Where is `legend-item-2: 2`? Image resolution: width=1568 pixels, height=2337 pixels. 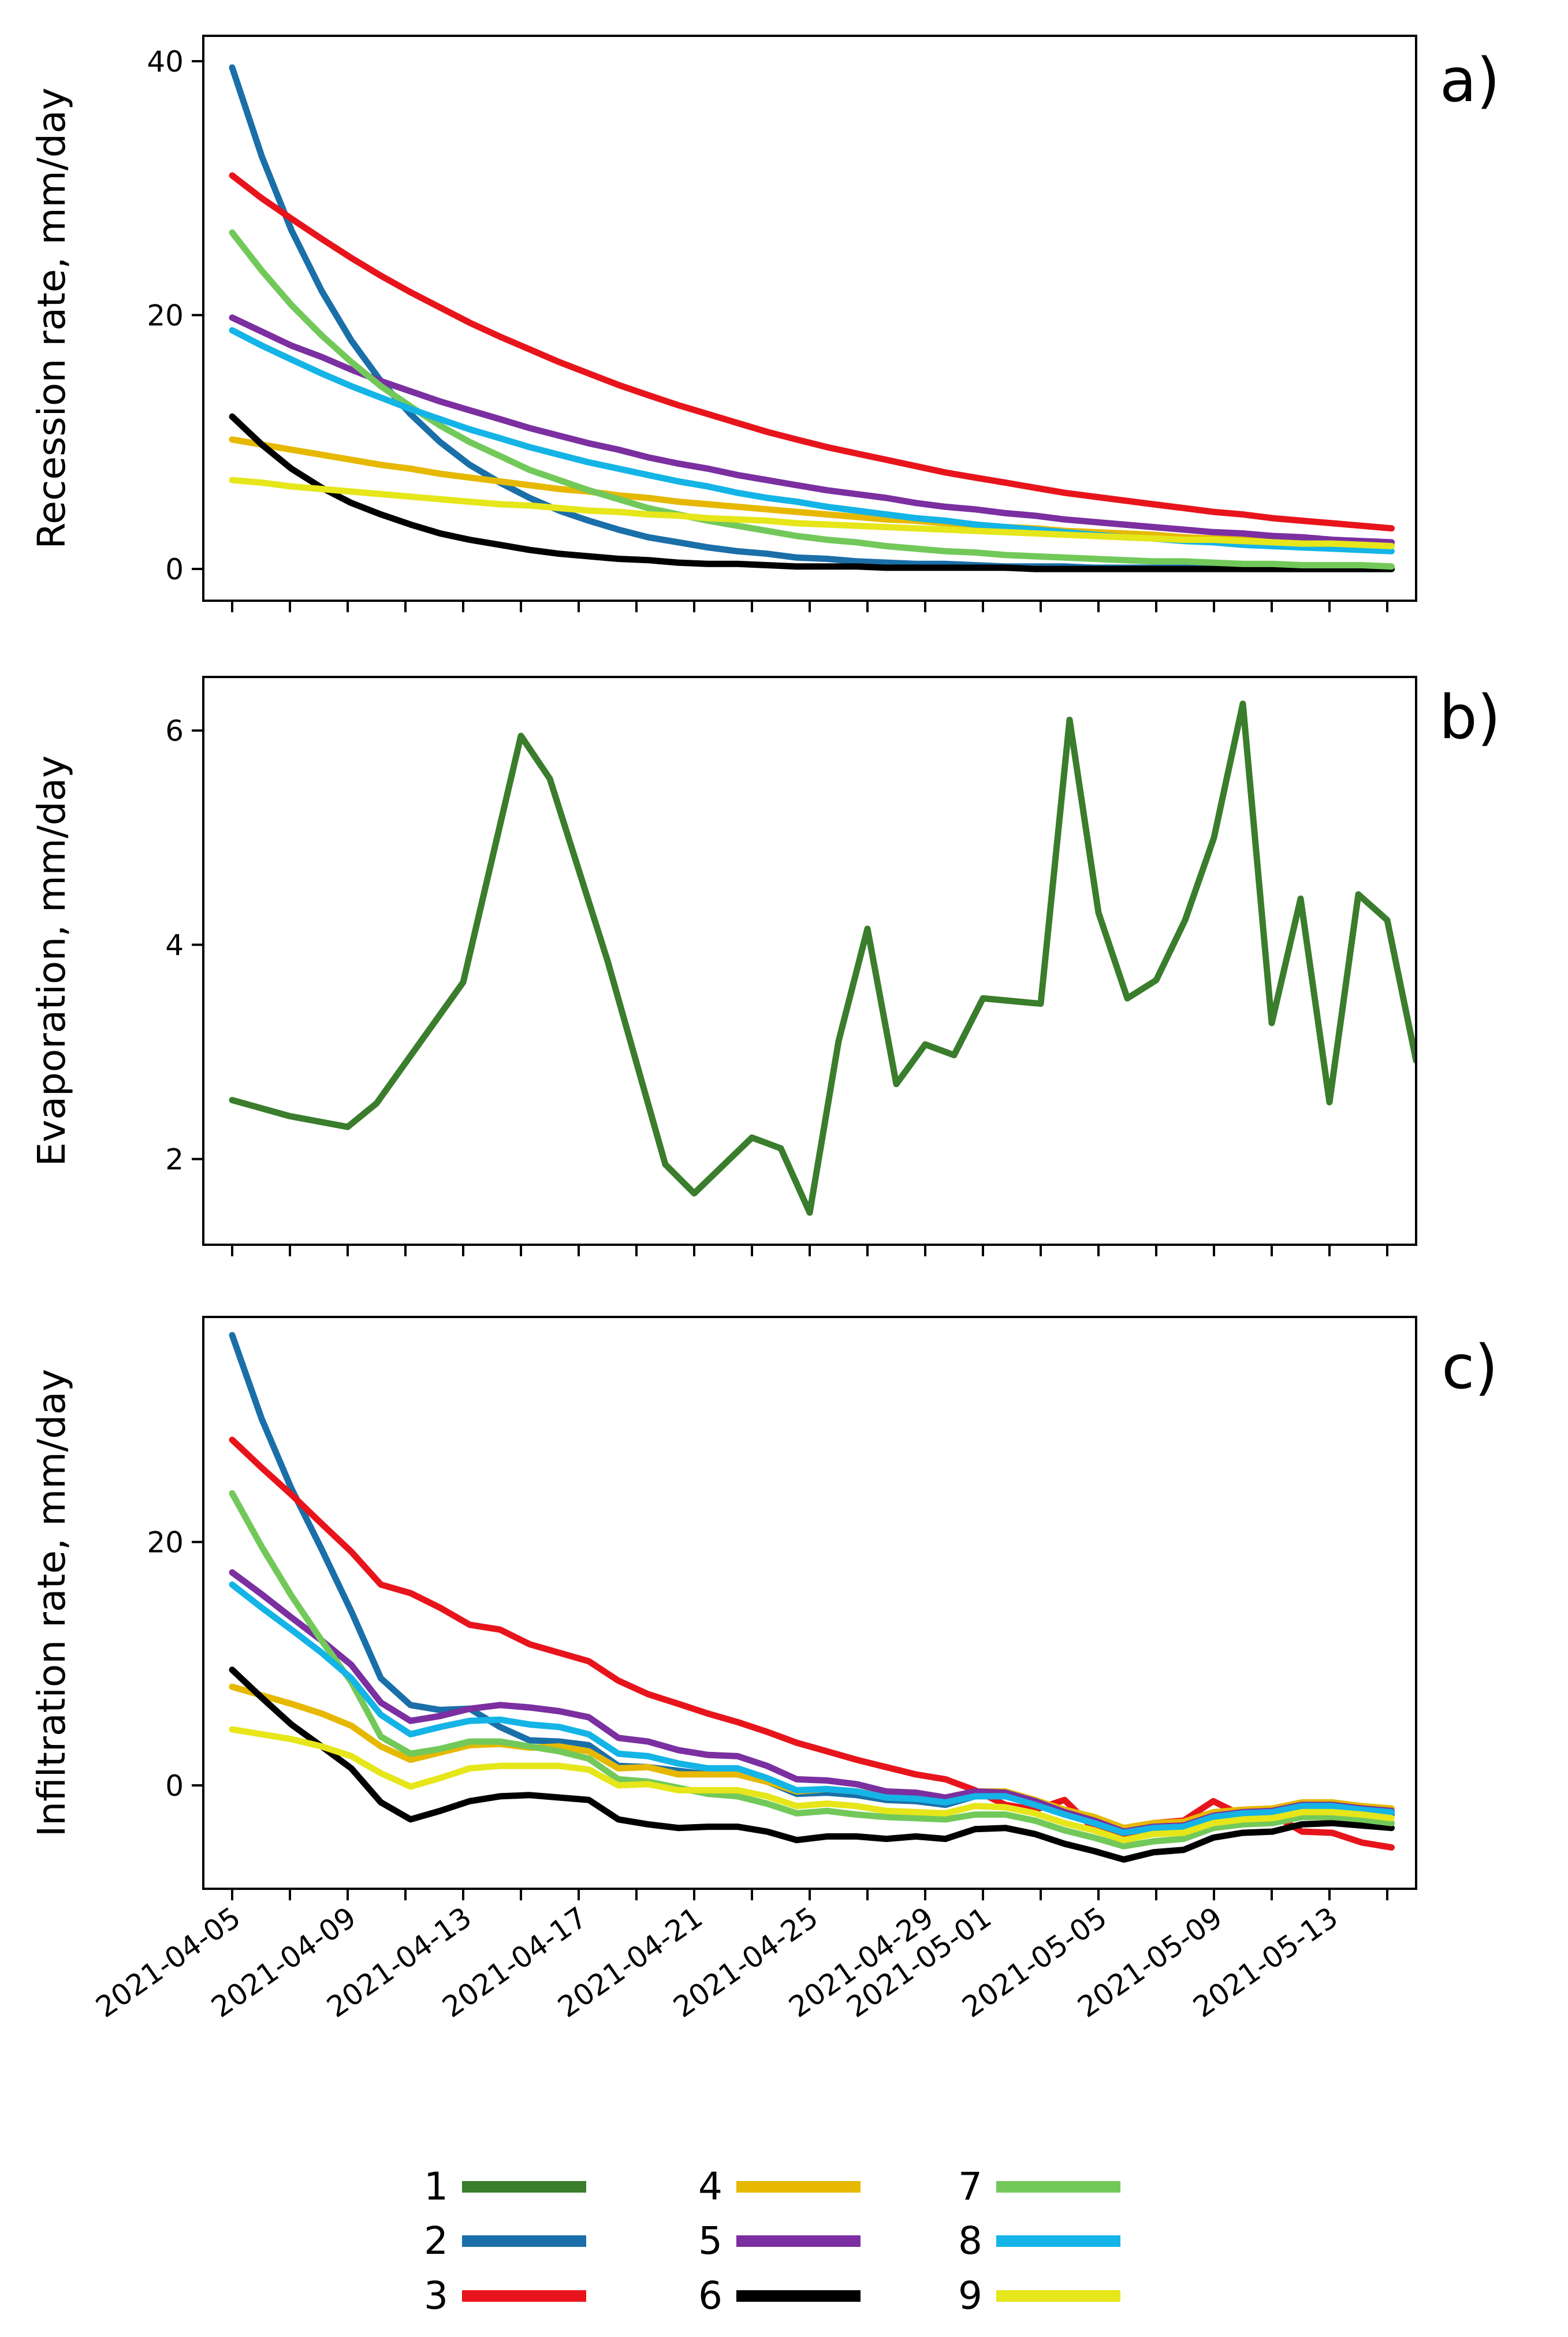 legend-item-2: 2 is located at coordinates (505, 2241).